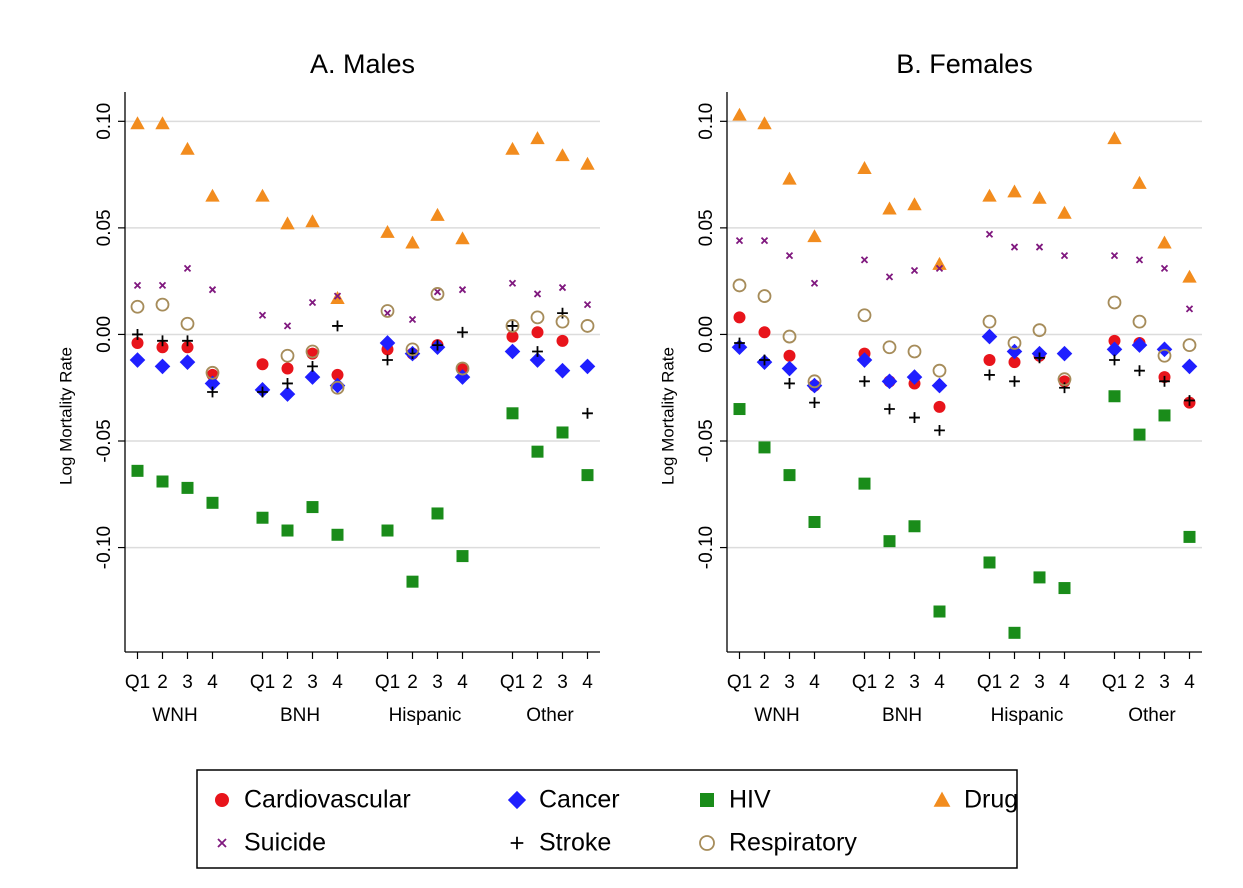  What do you see at coordinates (550, 715) in the screenshot?
I see `group-label: Other` at bounding box center [550, 715].